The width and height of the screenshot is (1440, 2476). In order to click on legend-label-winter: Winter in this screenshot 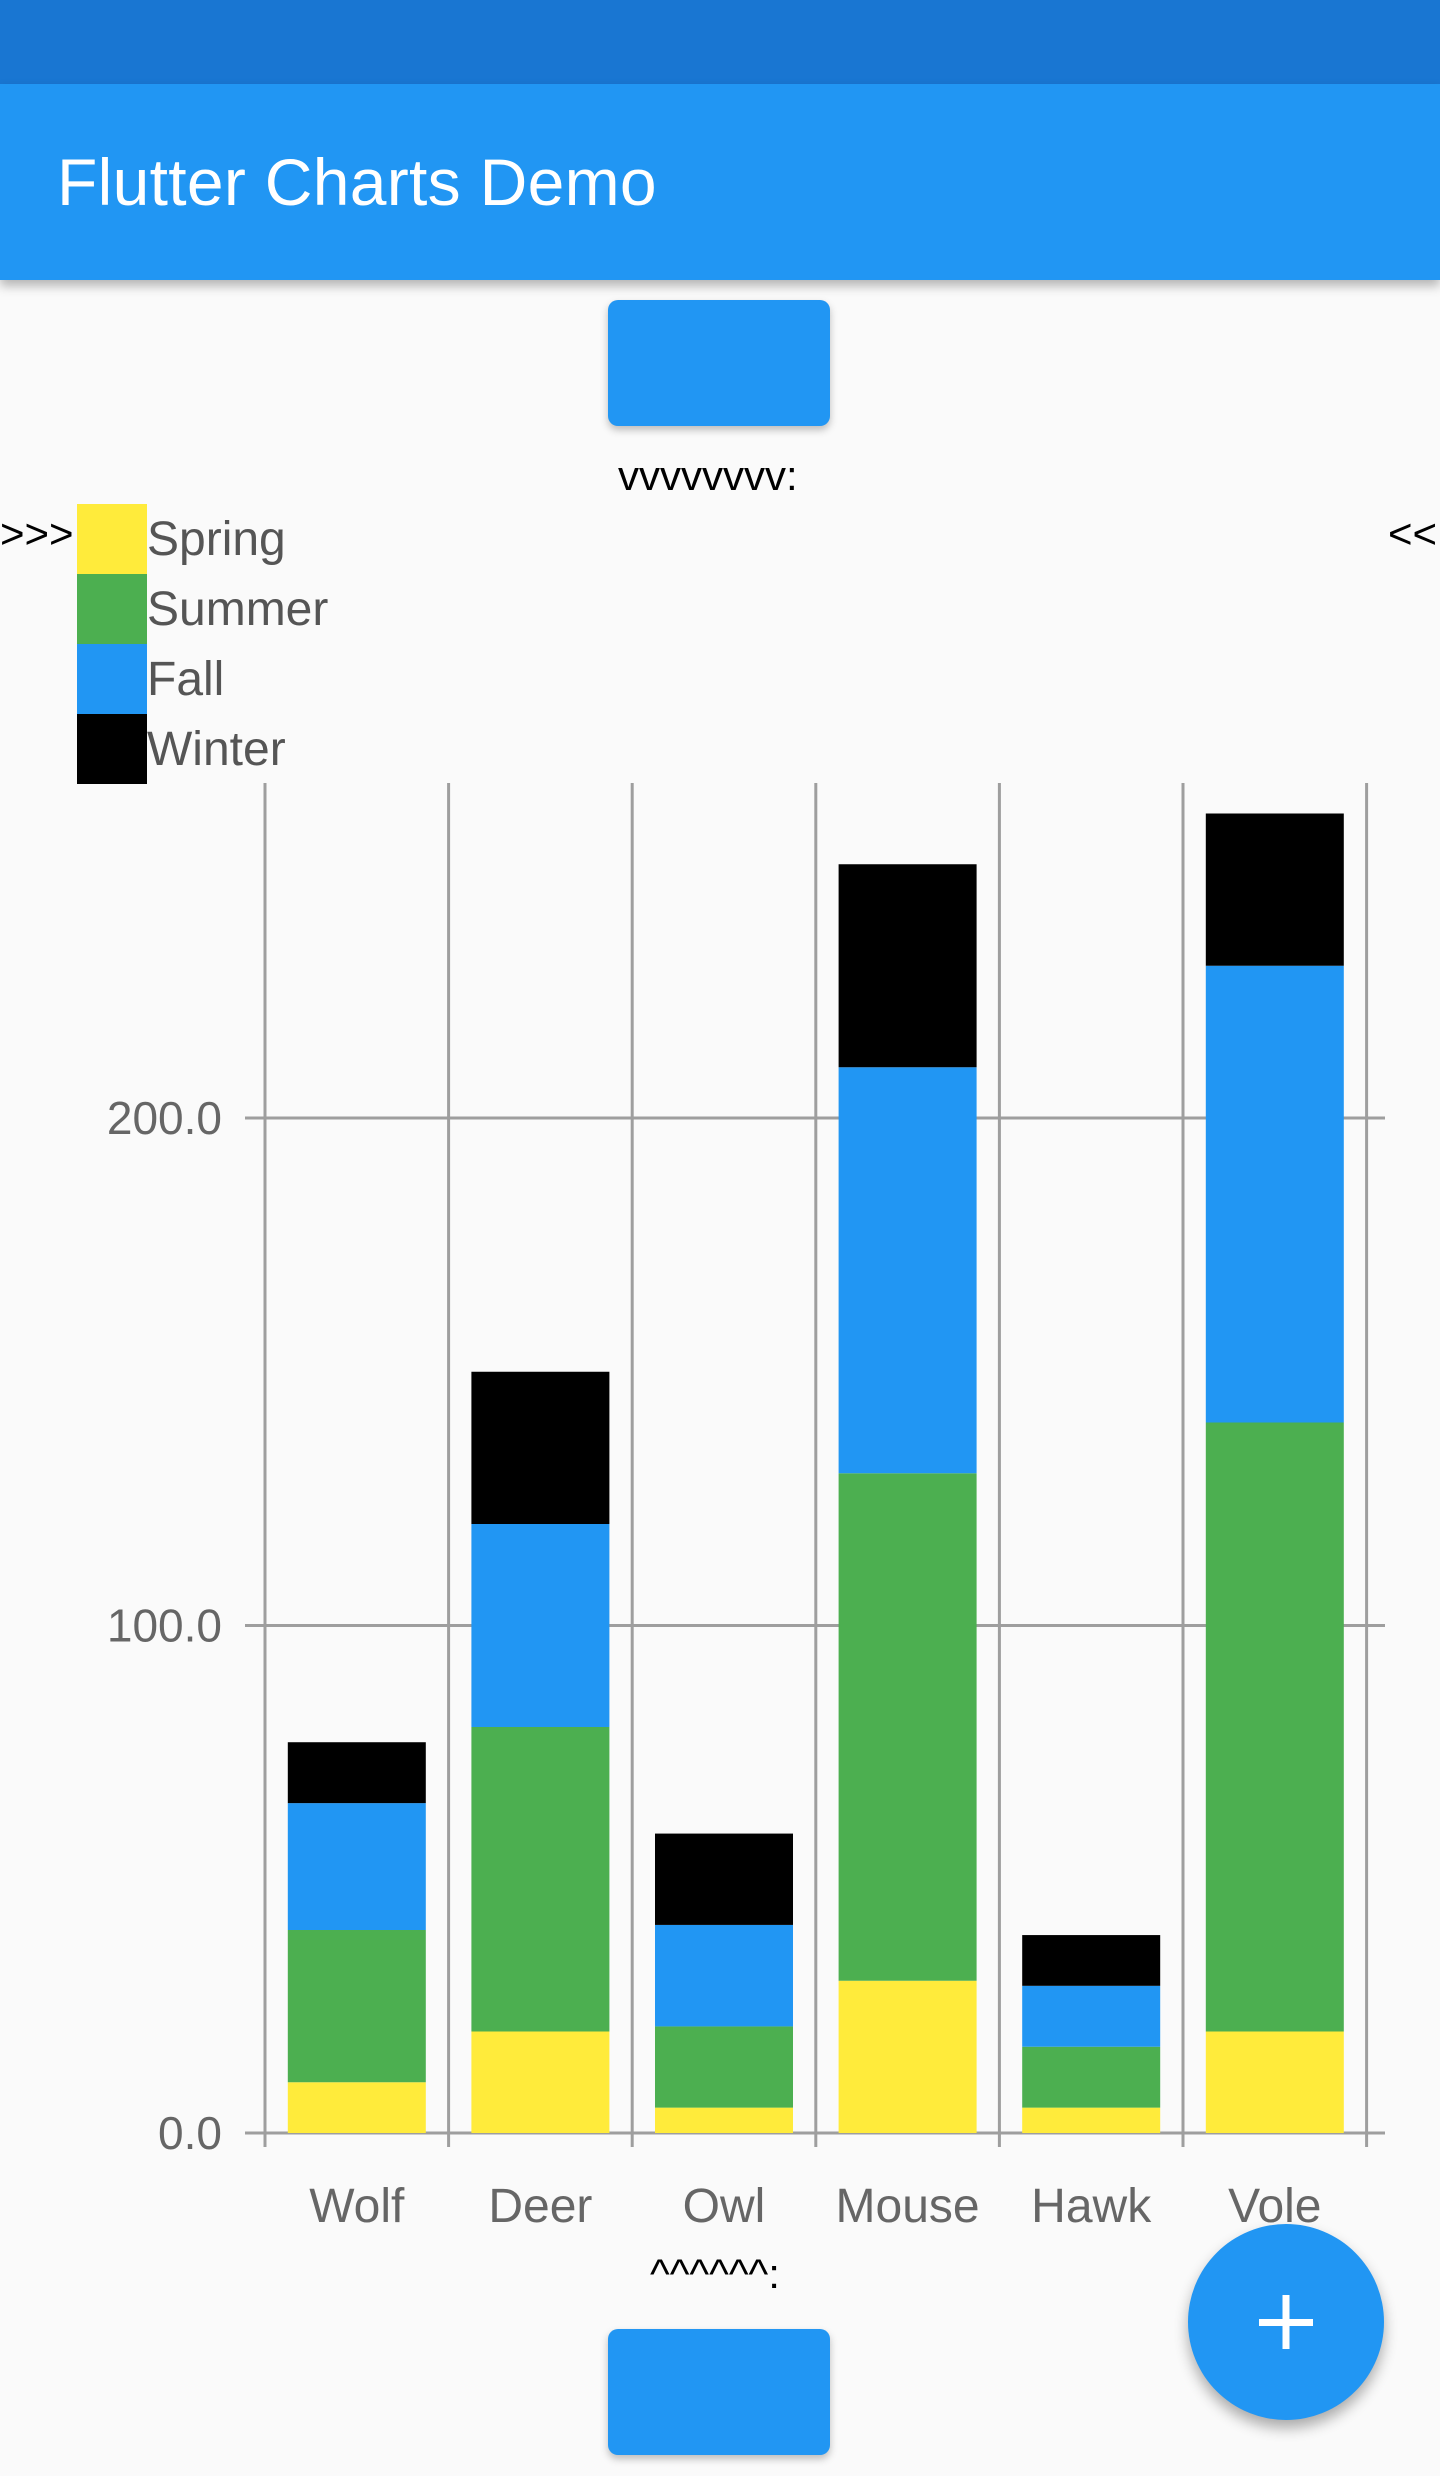, I will do `click(216, 749)`.